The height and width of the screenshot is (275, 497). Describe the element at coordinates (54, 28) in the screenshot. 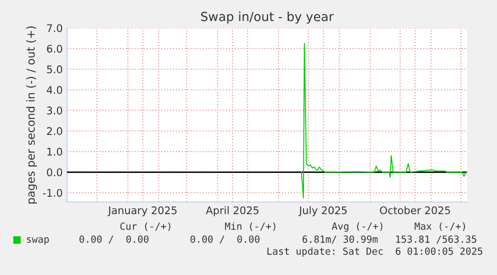

I see `y-tick-label: 7.0` at that location.